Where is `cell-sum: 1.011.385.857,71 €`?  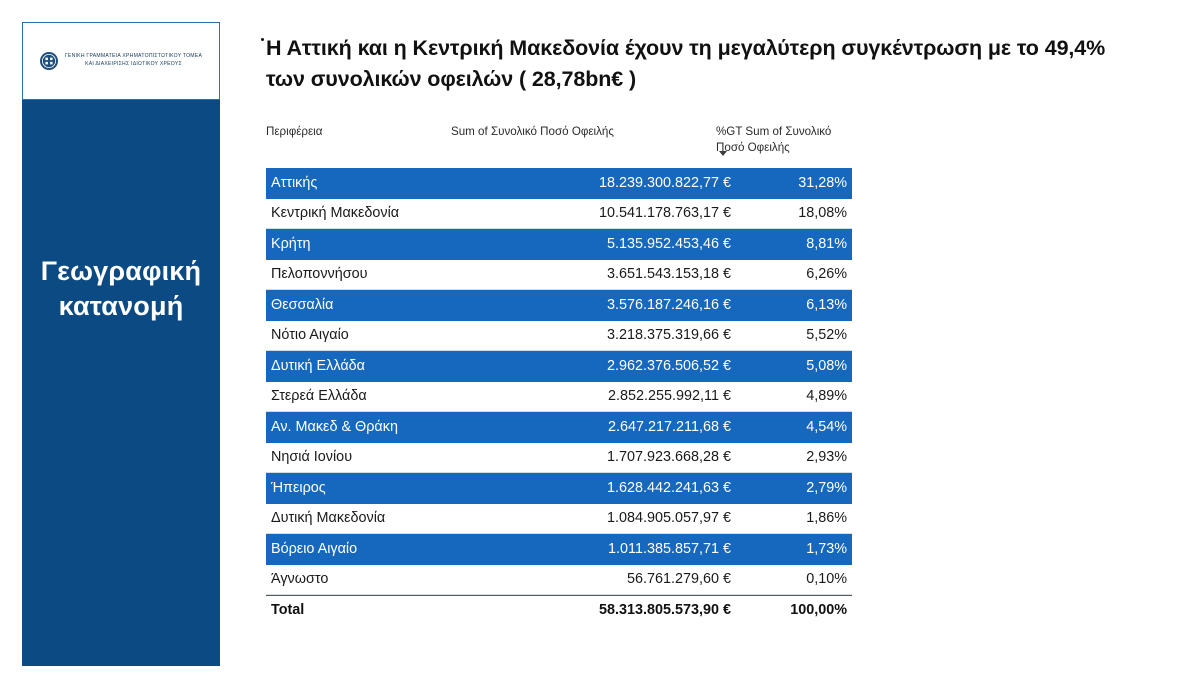
cell-sum: 1.011.385.857,71 € is located at coordinates (669, 549).